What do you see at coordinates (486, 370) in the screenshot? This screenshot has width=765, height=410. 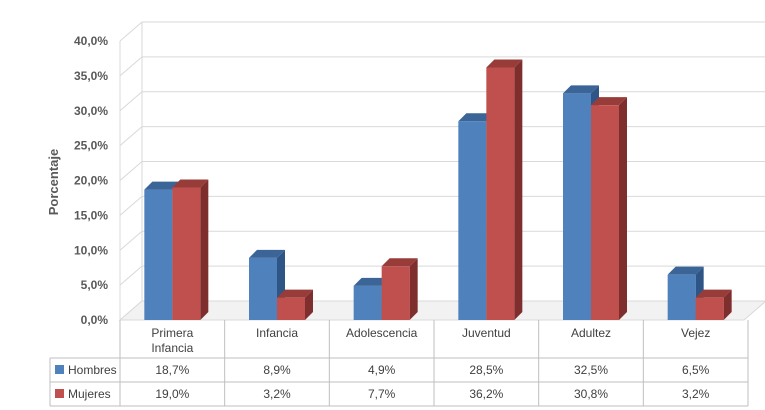 I see `table-cell: 28,5%` at bounding box center [486, 370].